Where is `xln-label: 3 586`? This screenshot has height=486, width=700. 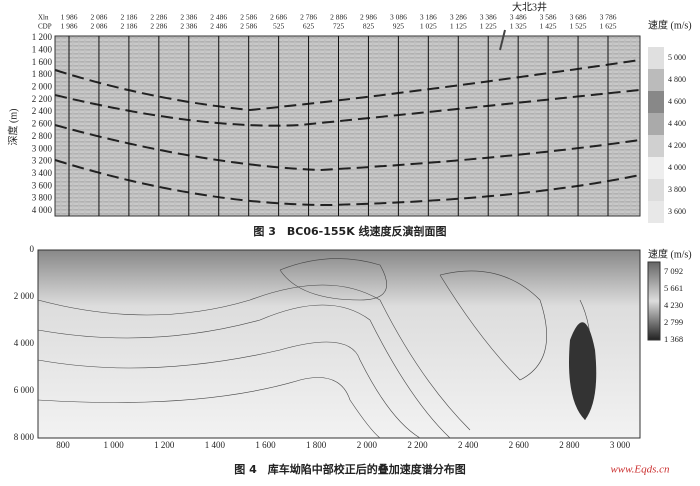 xln-label: 3 586 is located at coordinates (548, 17).